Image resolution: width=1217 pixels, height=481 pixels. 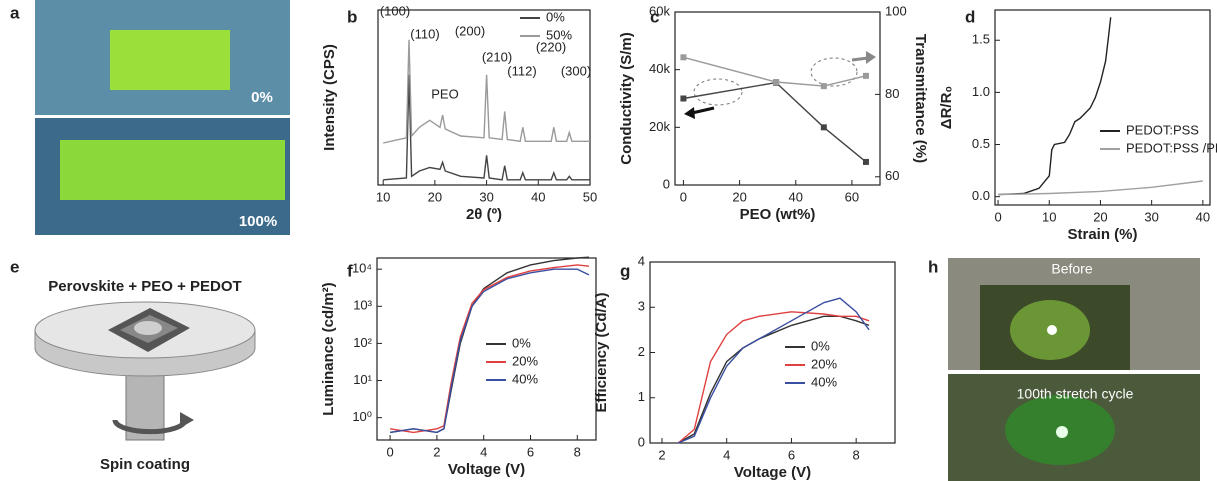 I want to click on y-tick-label: 20k, so click(x=659, y=126).